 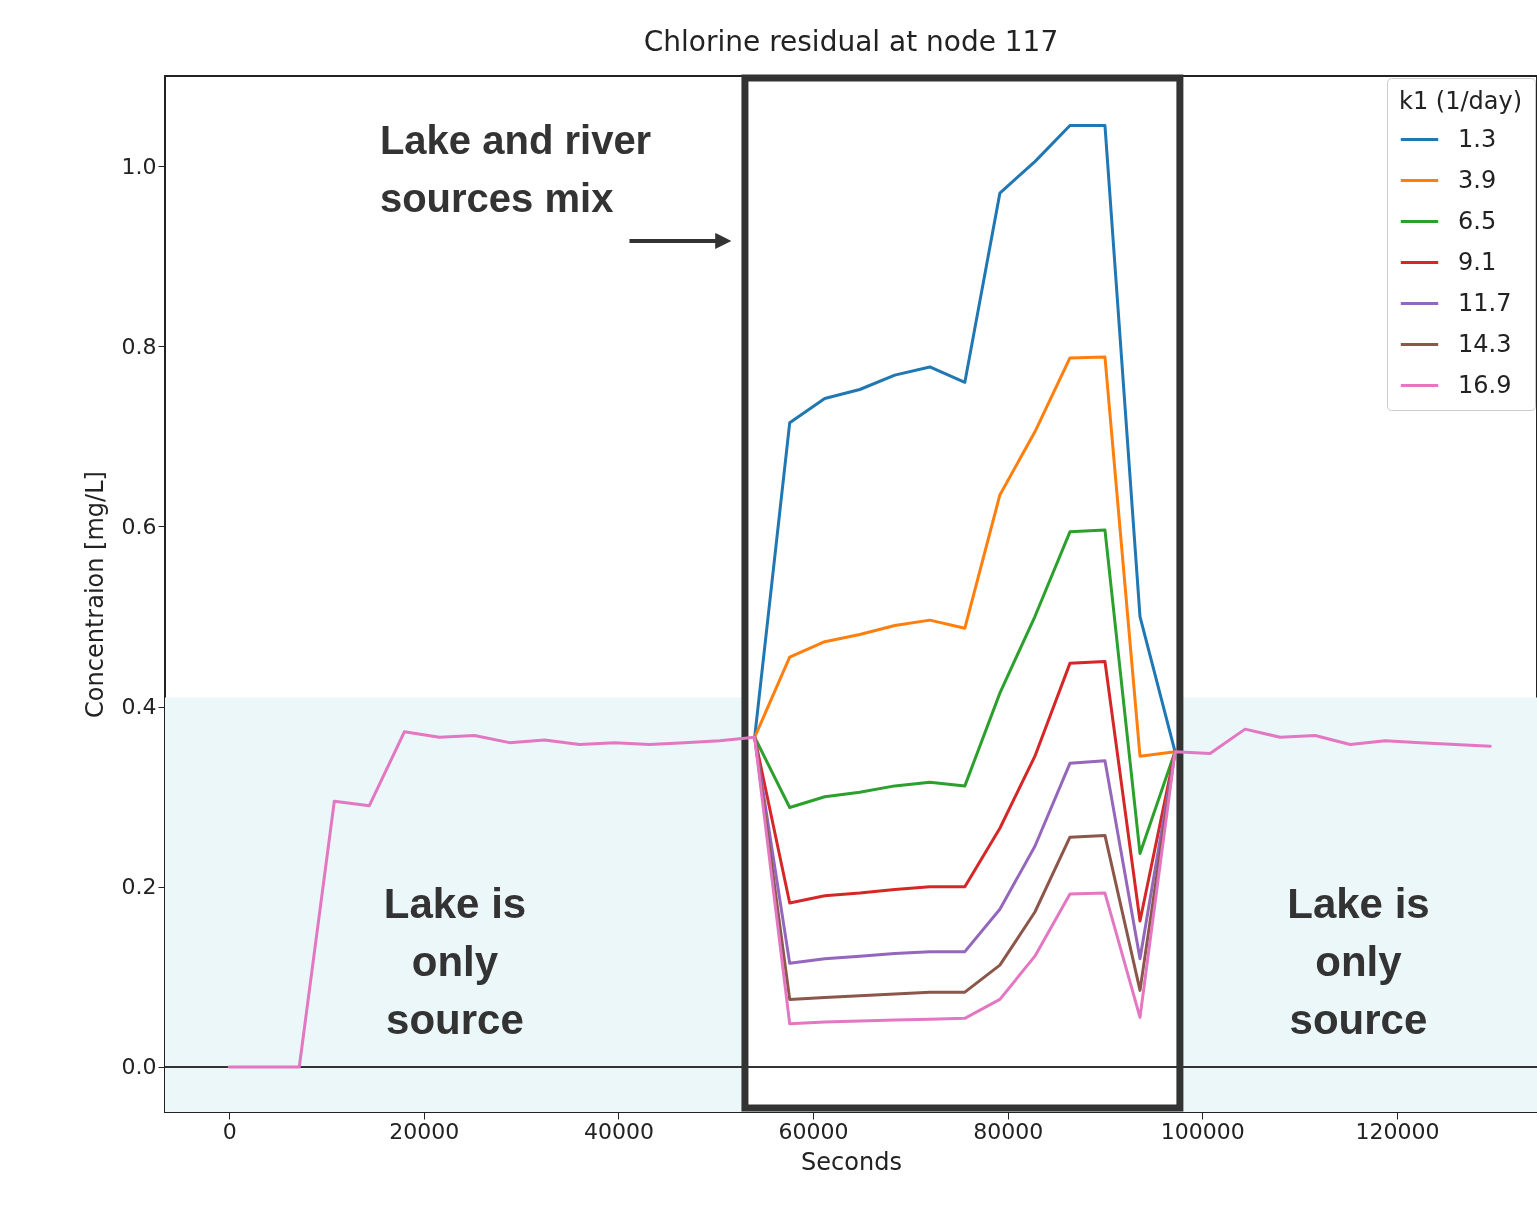 What do you see at coordinates (1485, 302) in the screenshot?
I see `legend-label: 11.7` at bounding box center [1485, 302].